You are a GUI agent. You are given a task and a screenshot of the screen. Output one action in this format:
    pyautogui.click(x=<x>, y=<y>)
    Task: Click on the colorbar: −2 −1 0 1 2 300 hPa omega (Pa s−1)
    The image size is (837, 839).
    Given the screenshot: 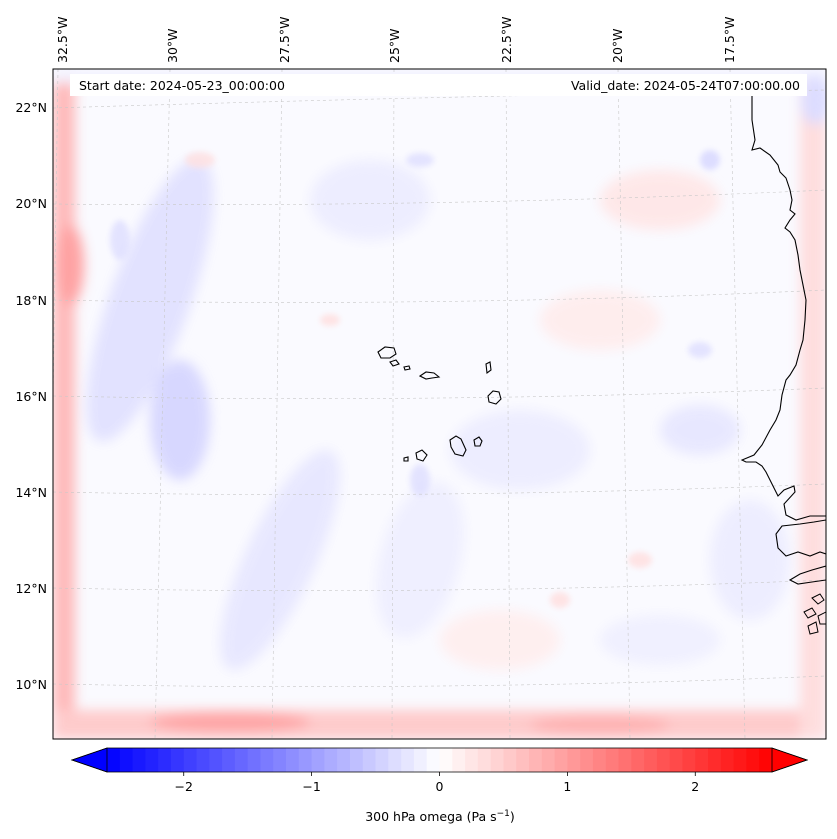 What is the action you would take?
    pyautogui.click(x=439, y=785)
    